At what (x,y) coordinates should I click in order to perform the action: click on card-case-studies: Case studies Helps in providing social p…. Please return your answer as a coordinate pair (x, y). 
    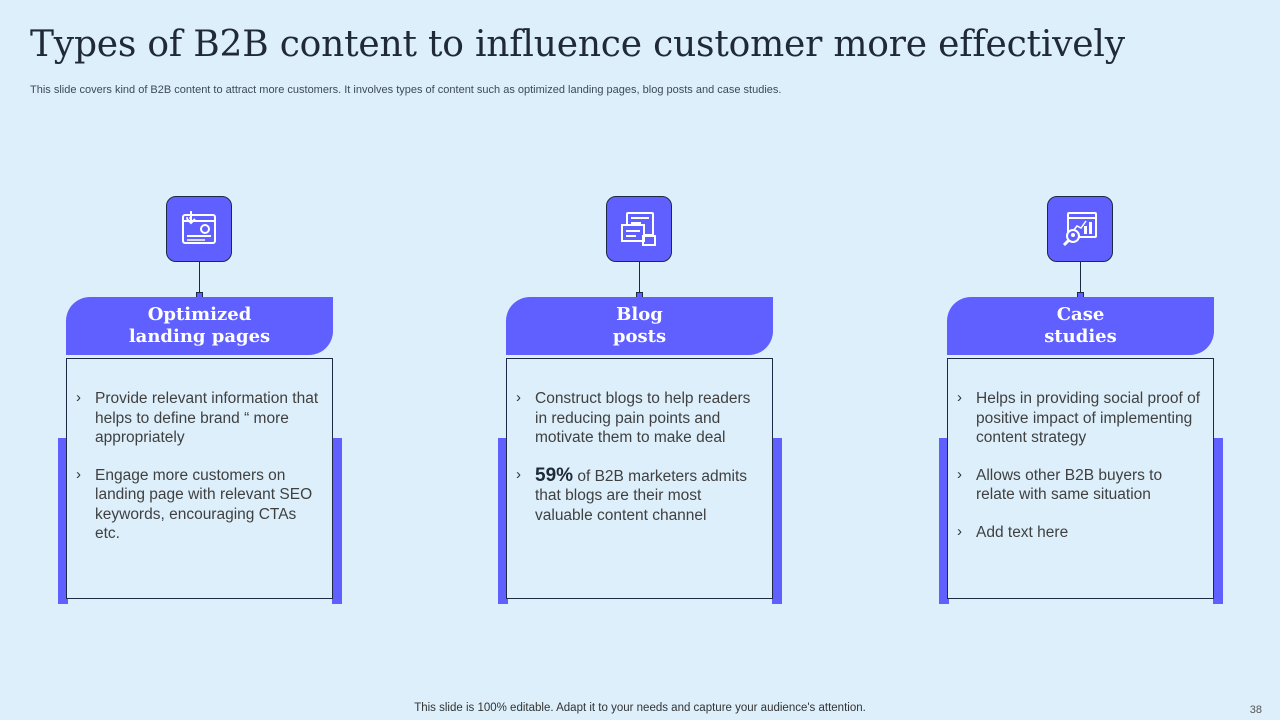
    Looking at the image, I should click on (1081, 401).